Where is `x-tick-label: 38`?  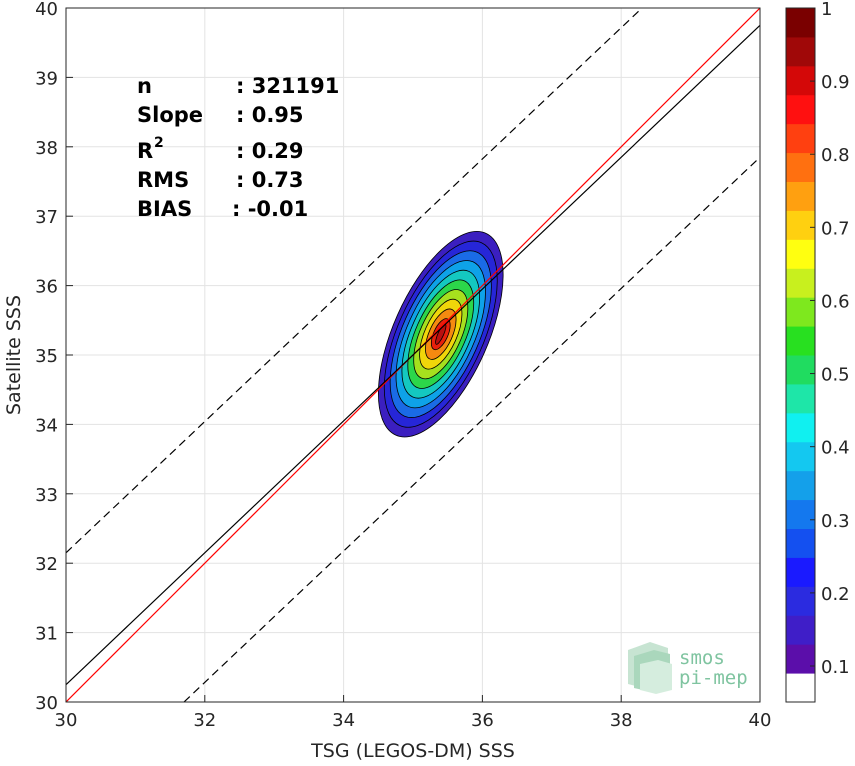
x-tick-label: 38 is located at coordinates (621, 720).